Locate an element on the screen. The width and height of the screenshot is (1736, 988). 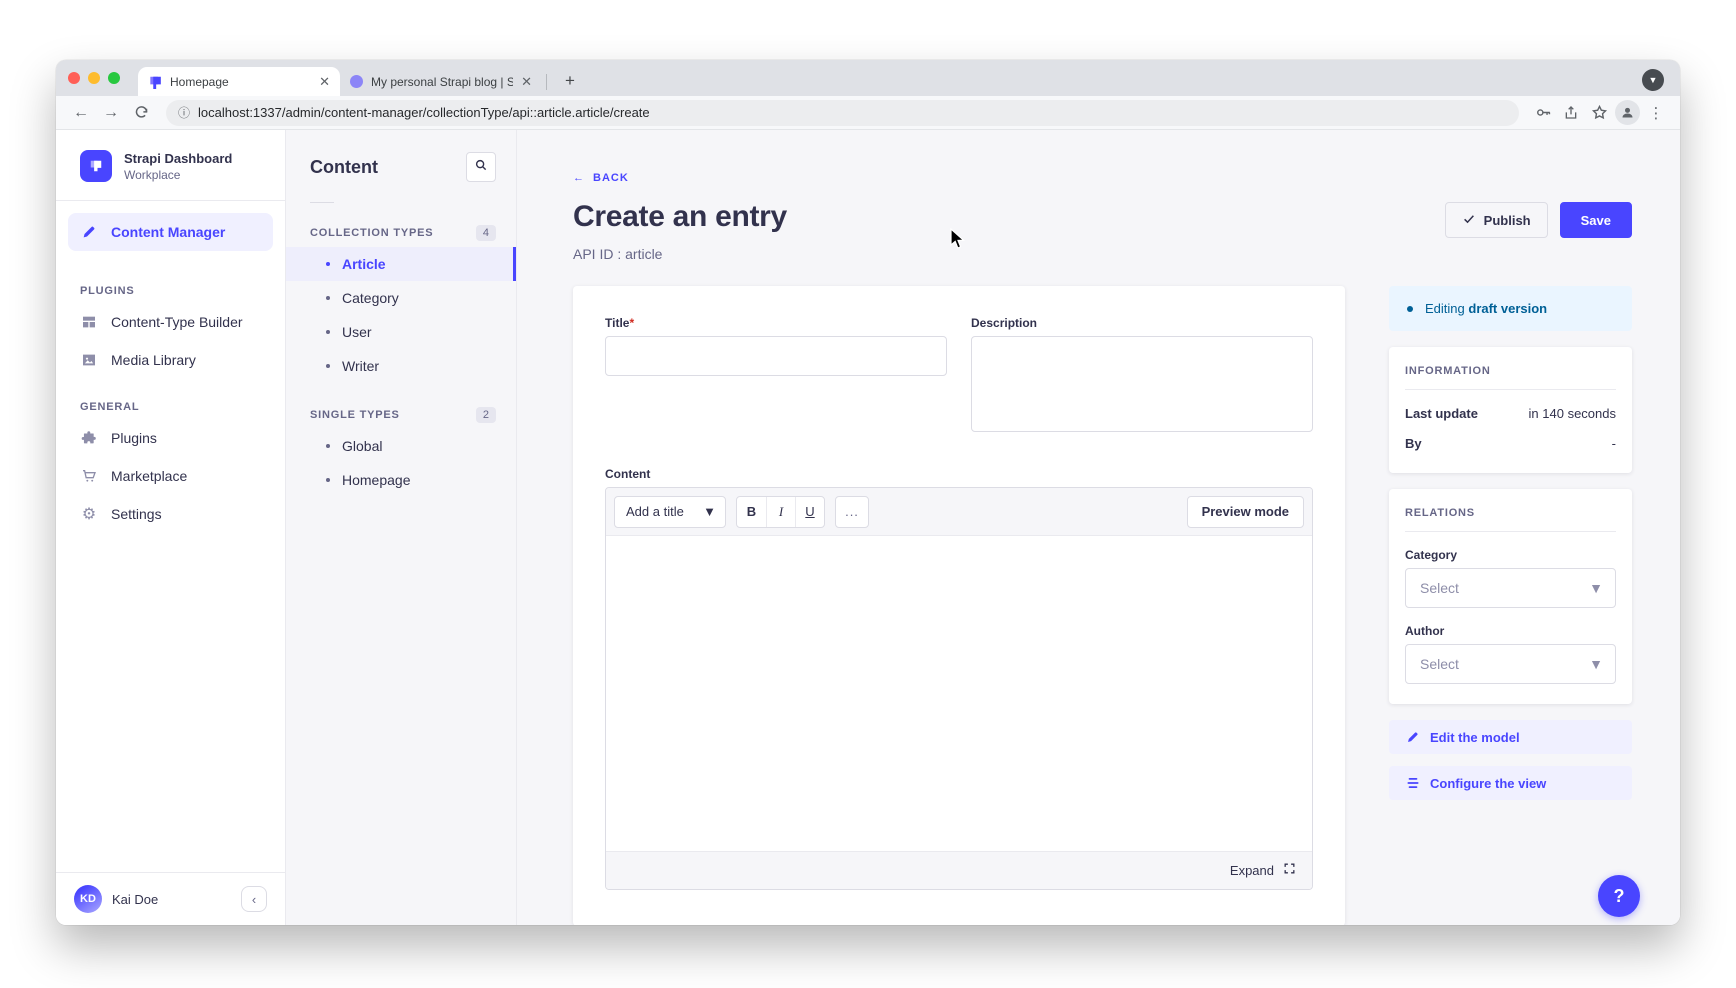
subnav-item-global: Global is located at coordinates (401, 446).